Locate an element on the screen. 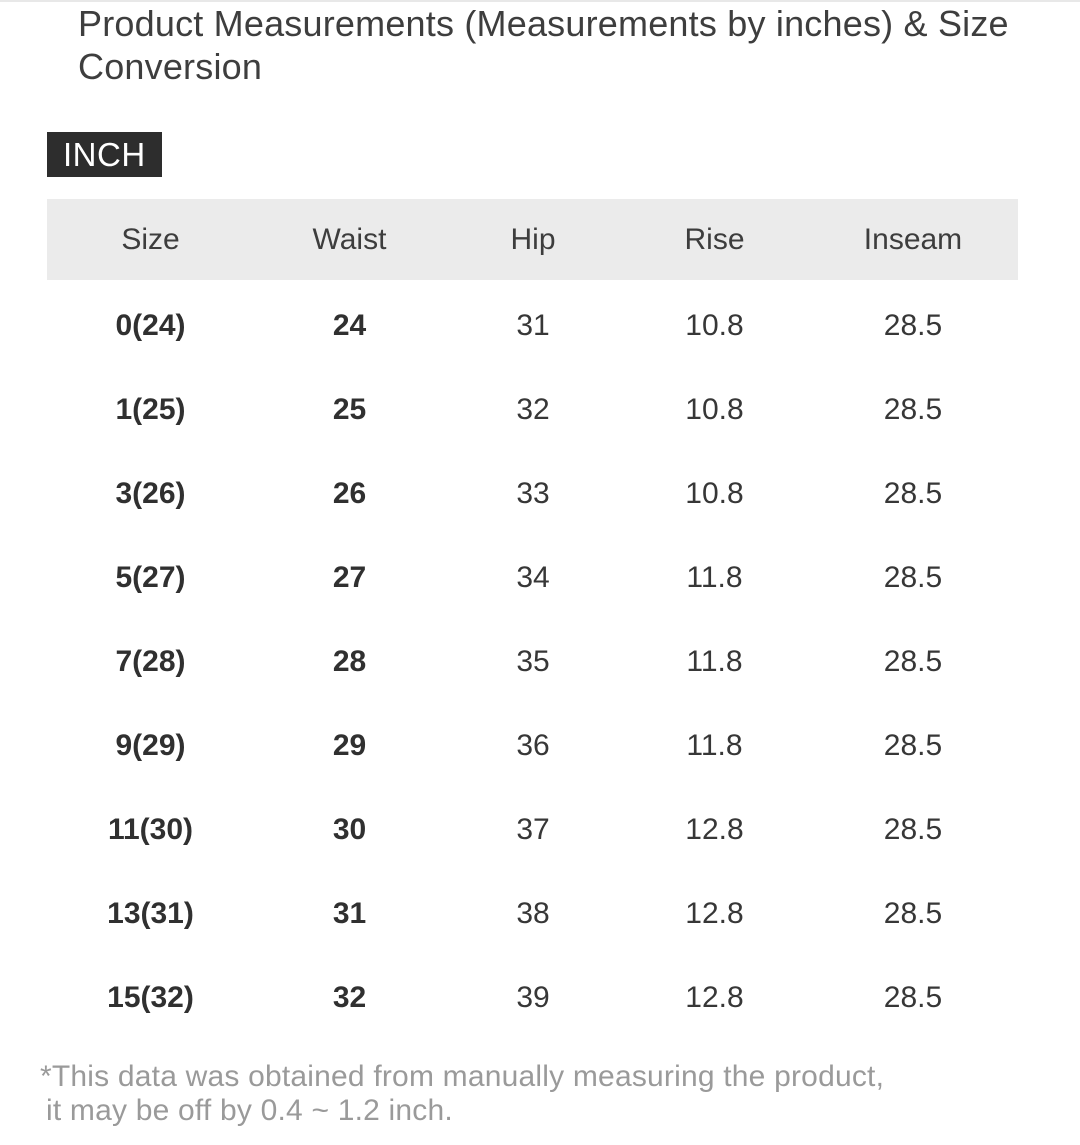 This screenshot has height=1145, width=1080. table-cell: 34 is located at coordinates (533, 578).